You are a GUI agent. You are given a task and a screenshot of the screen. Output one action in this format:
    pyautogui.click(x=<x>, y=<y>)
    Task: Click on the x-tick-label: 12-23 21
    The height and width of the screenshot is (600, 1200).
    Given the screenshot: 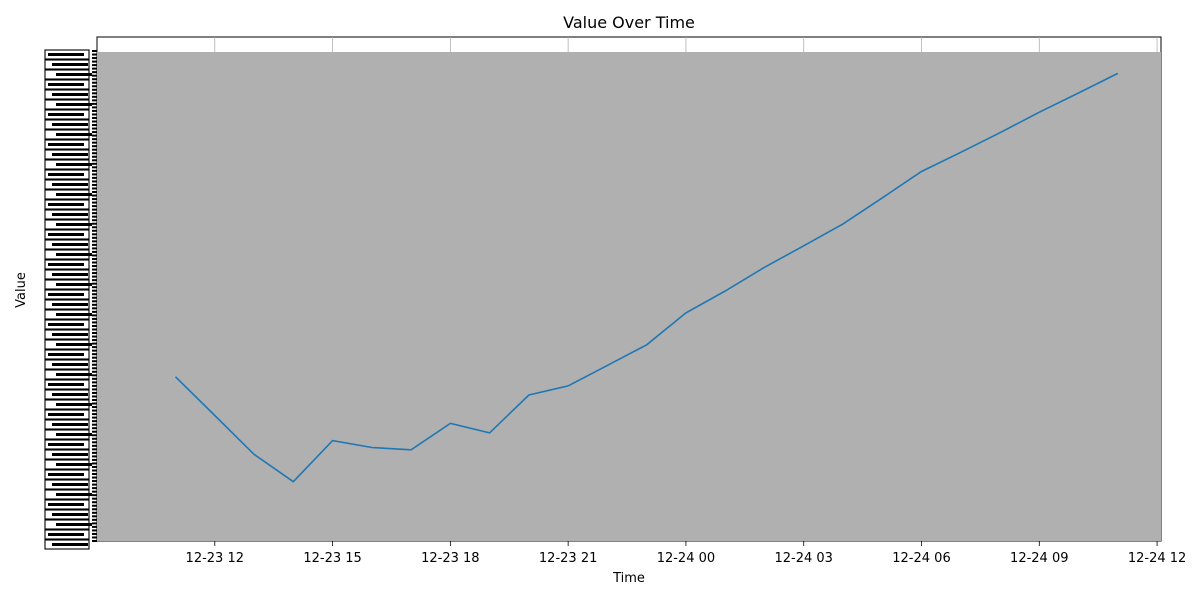 What is the action you would take?
    pyautogui.click(x=568, y=558)
    